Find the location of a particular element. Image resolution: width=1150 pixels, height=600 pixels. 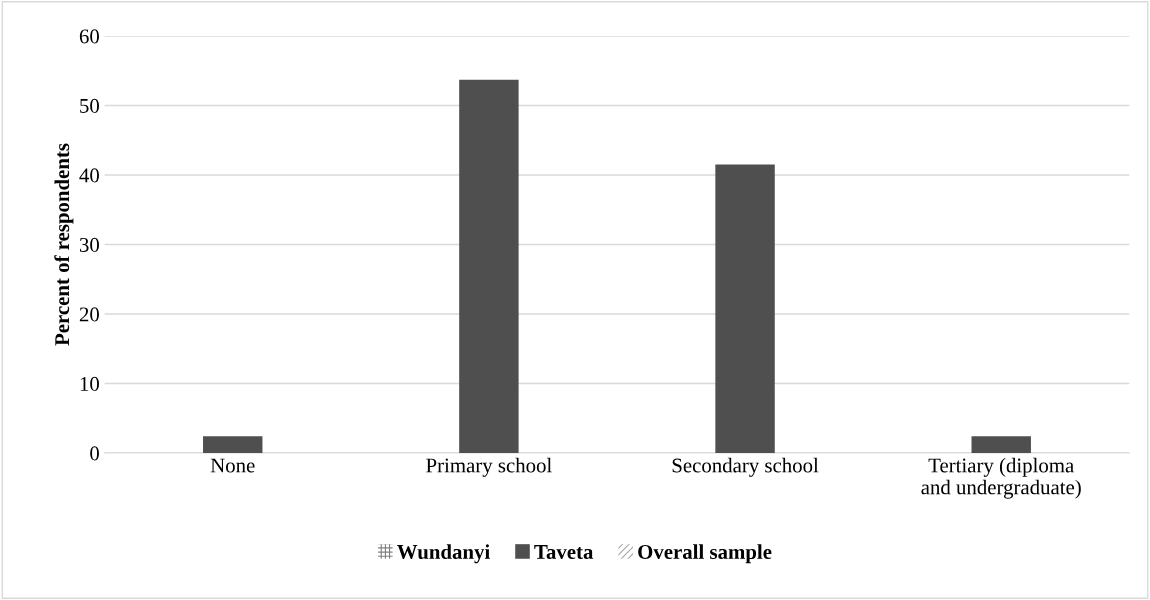

y-tick-label: 20 is located at coordinates (89, 314).